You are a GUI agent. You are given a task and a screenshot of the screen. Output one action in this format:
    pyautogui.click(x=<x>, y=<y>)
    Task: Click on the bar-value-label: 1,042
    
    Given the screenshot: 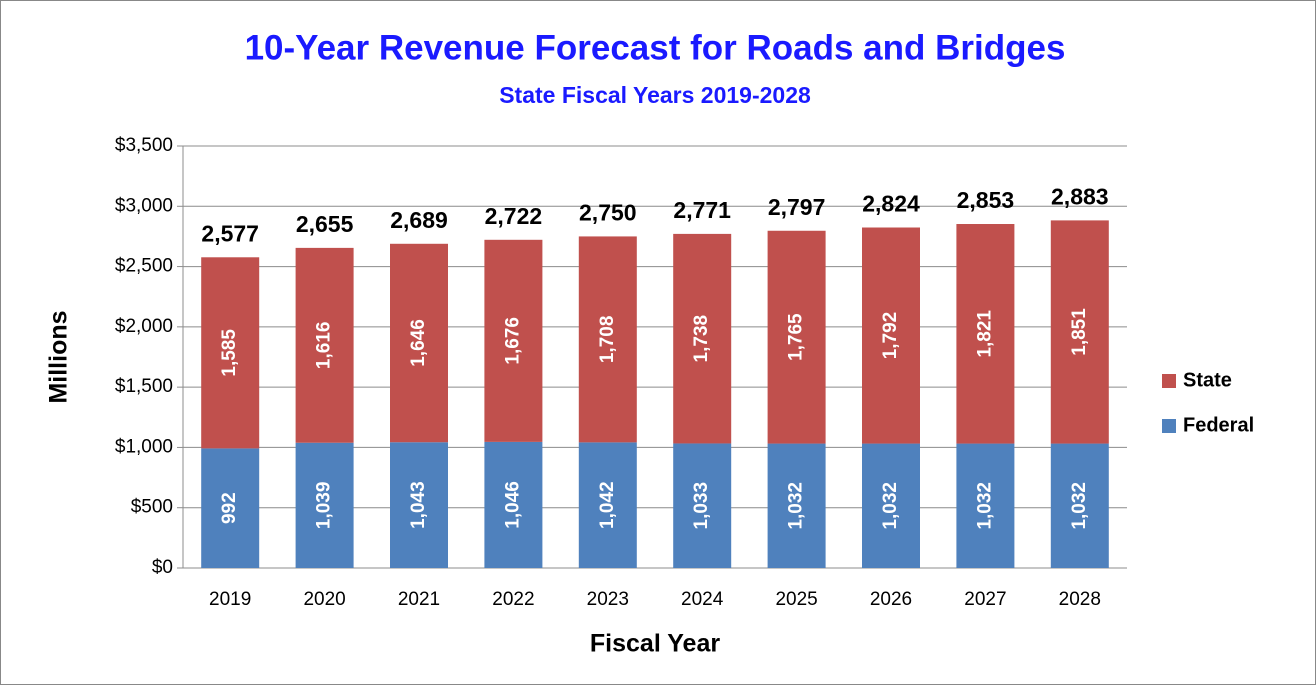 What is the action you would take?
    pyautogui.click(x=607, y=505)
    